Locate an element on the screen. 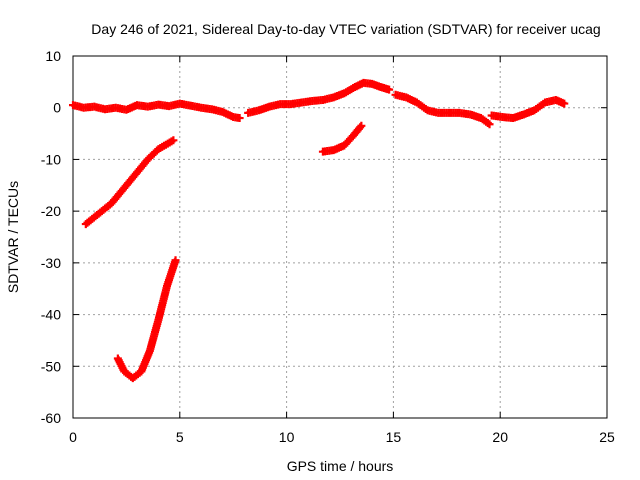 This screenshot has width=640, height=480. x-tick-label: 15 is located at coordinates (394, 437).